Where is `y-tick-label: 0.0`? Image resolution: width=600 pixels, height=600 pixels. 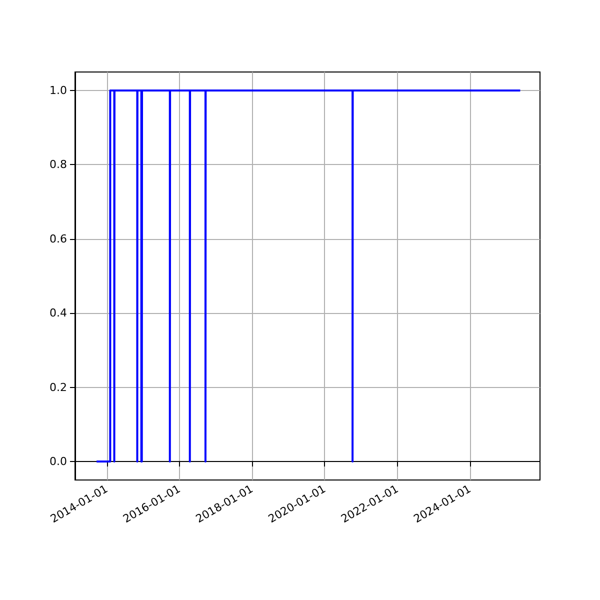
y-tick-label: 0.0 is located at coordinates (58, 461).